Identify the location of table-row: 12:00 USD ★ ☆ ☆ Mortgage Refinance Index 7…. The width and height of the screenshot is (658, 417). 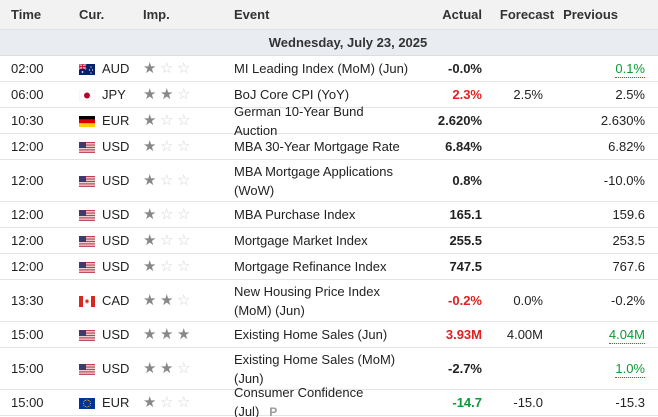
(329, 267).